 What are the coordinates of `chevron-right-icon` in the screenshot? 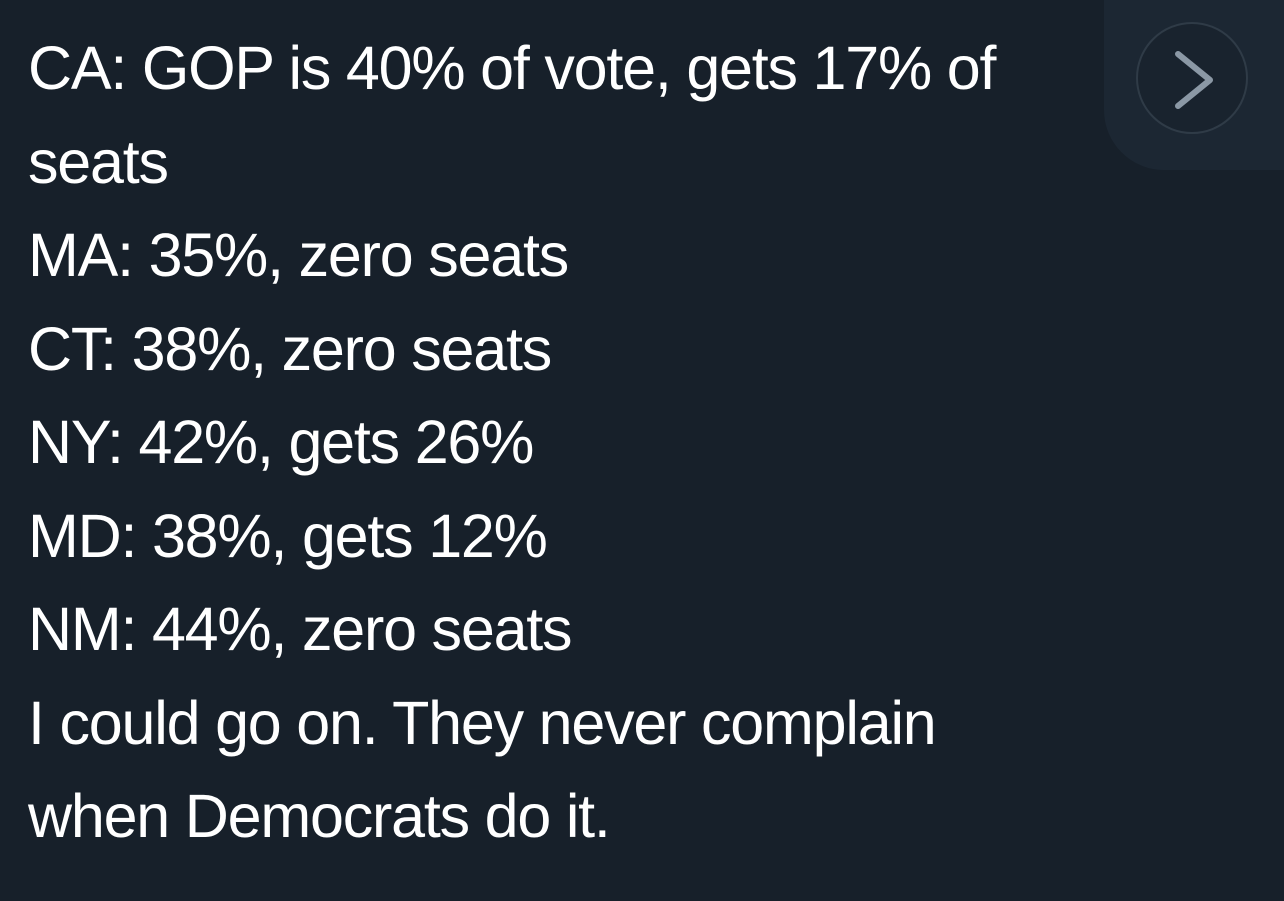 It's located at (1194, 80).